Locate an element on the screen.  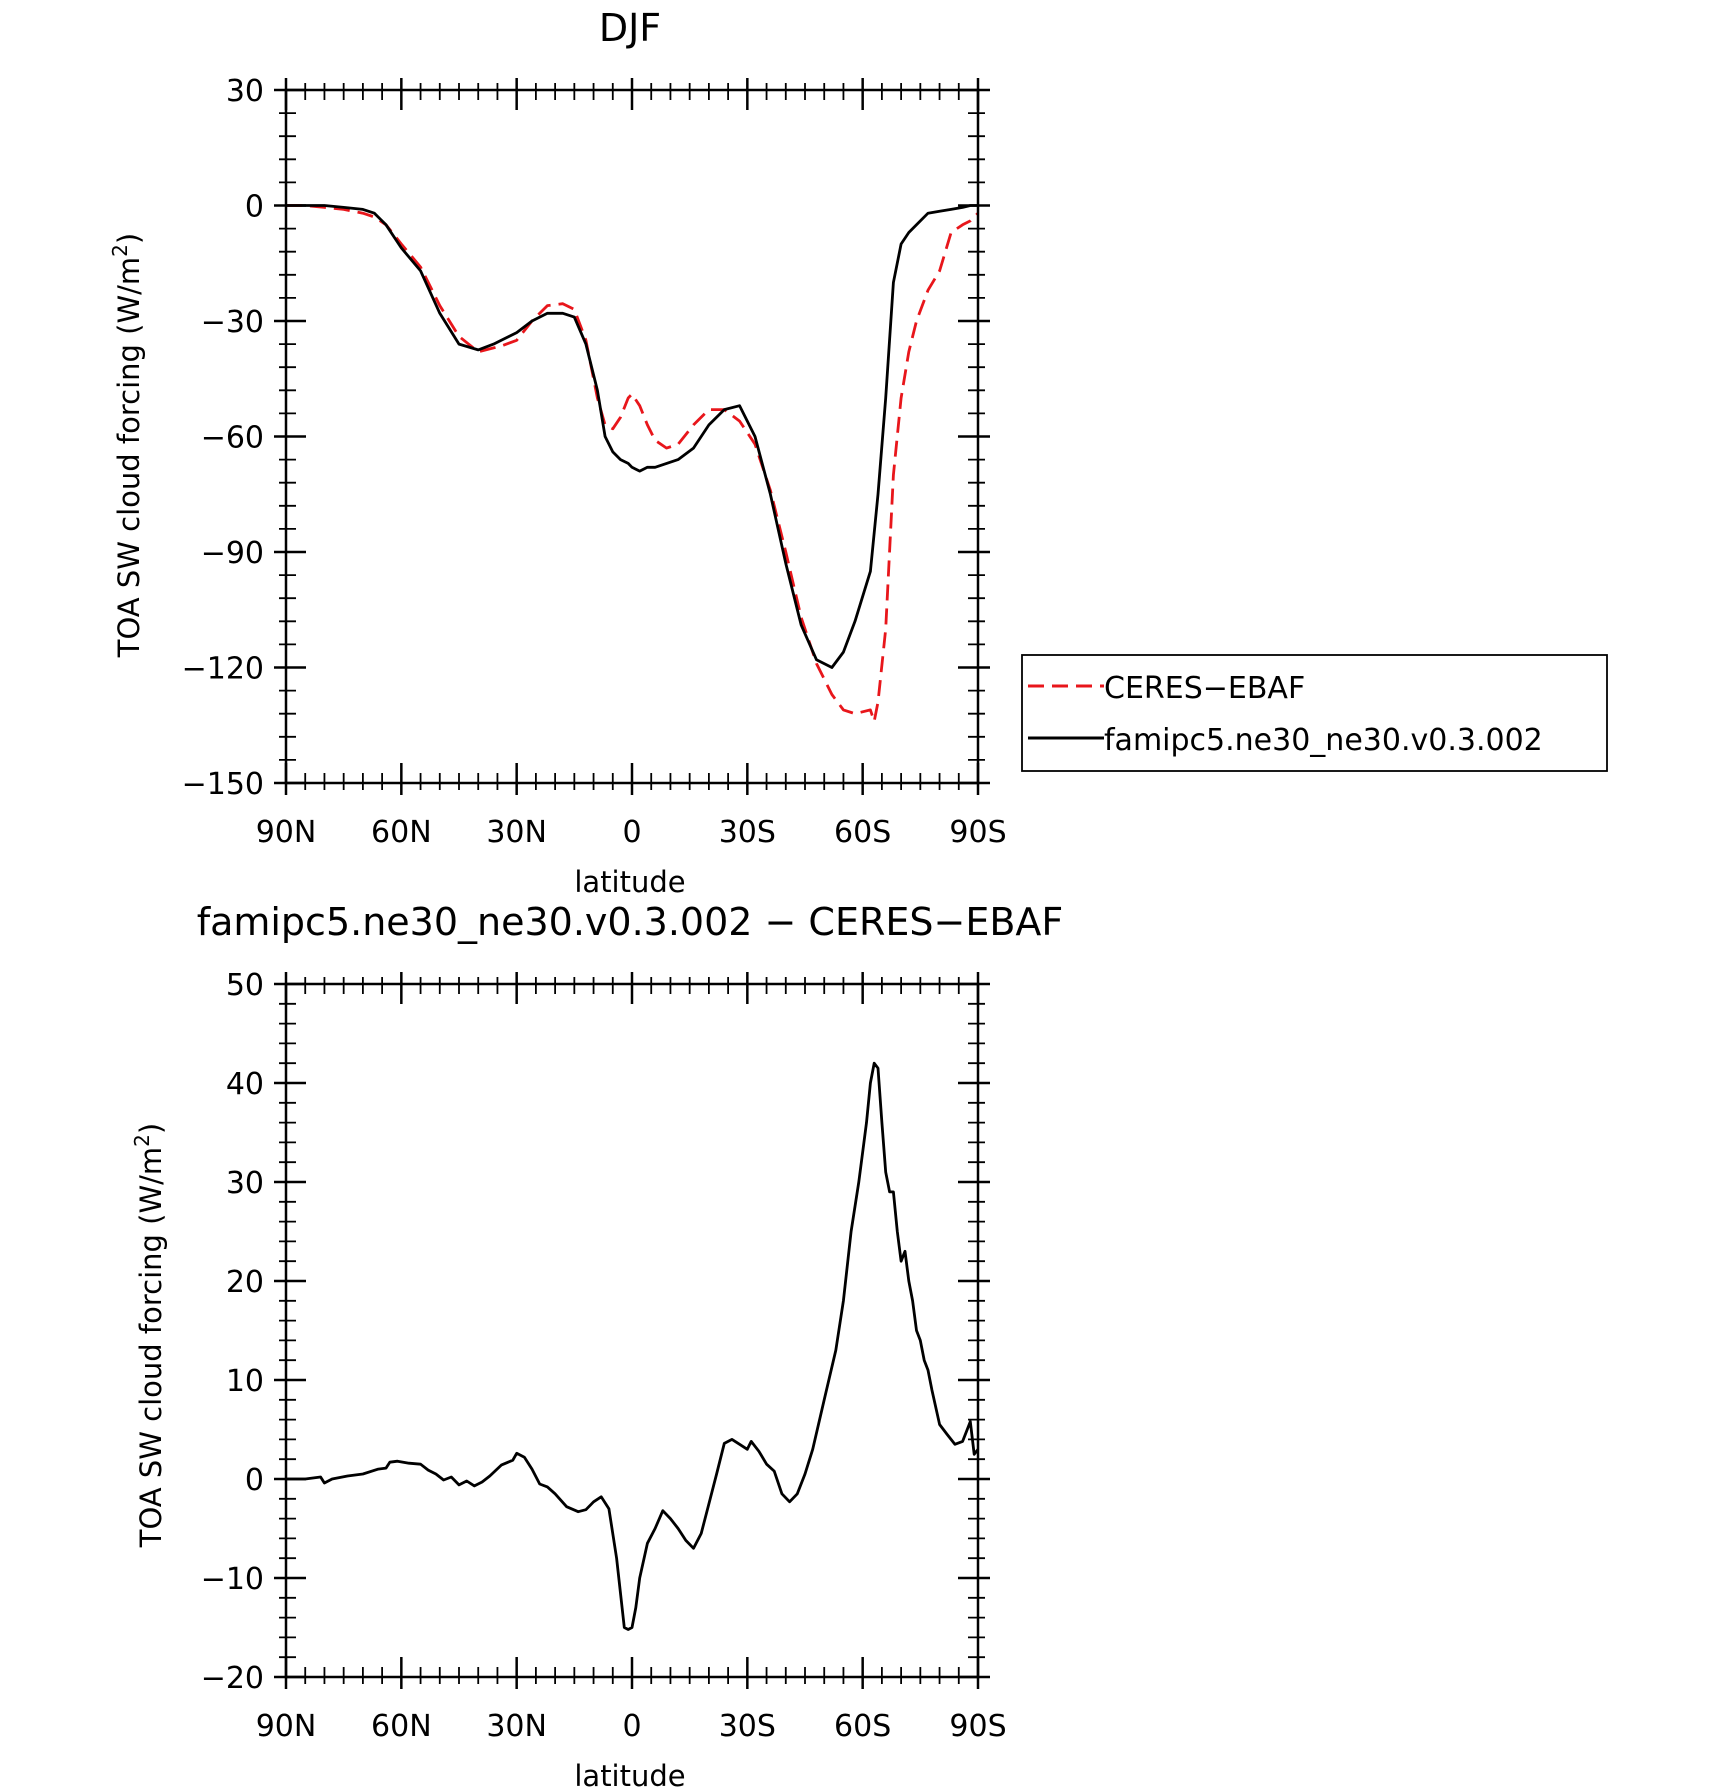
legend-label-ceres: CERES−EBAF is located at coordinates (1204, 688).